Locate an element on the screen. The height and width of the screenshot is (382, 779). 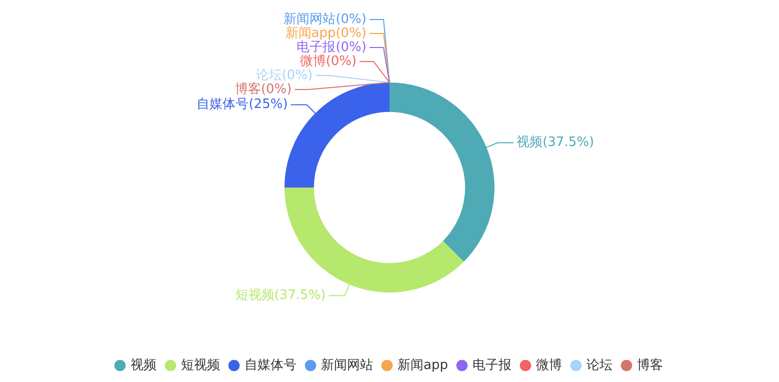
category-label: 新闻app(0%) is located at coordinates (325, 33).